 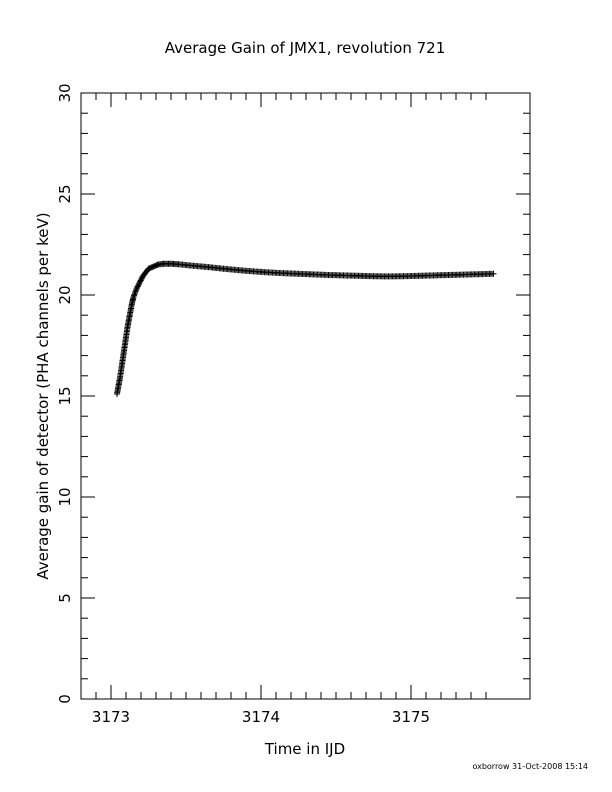 I want to click on x-tick-label: 3175, so click(x=411, y=717).